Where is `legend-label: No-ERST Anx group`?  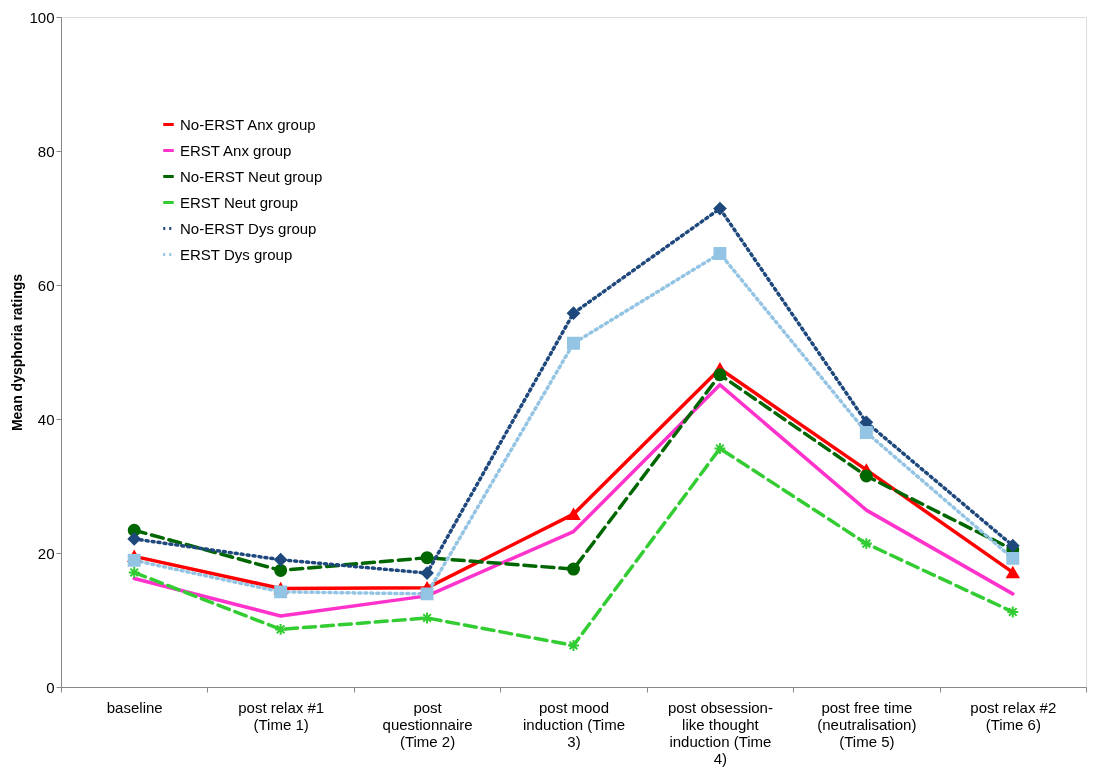
legend-label: No-ERST Anx group is located at coordinates (248, 124).